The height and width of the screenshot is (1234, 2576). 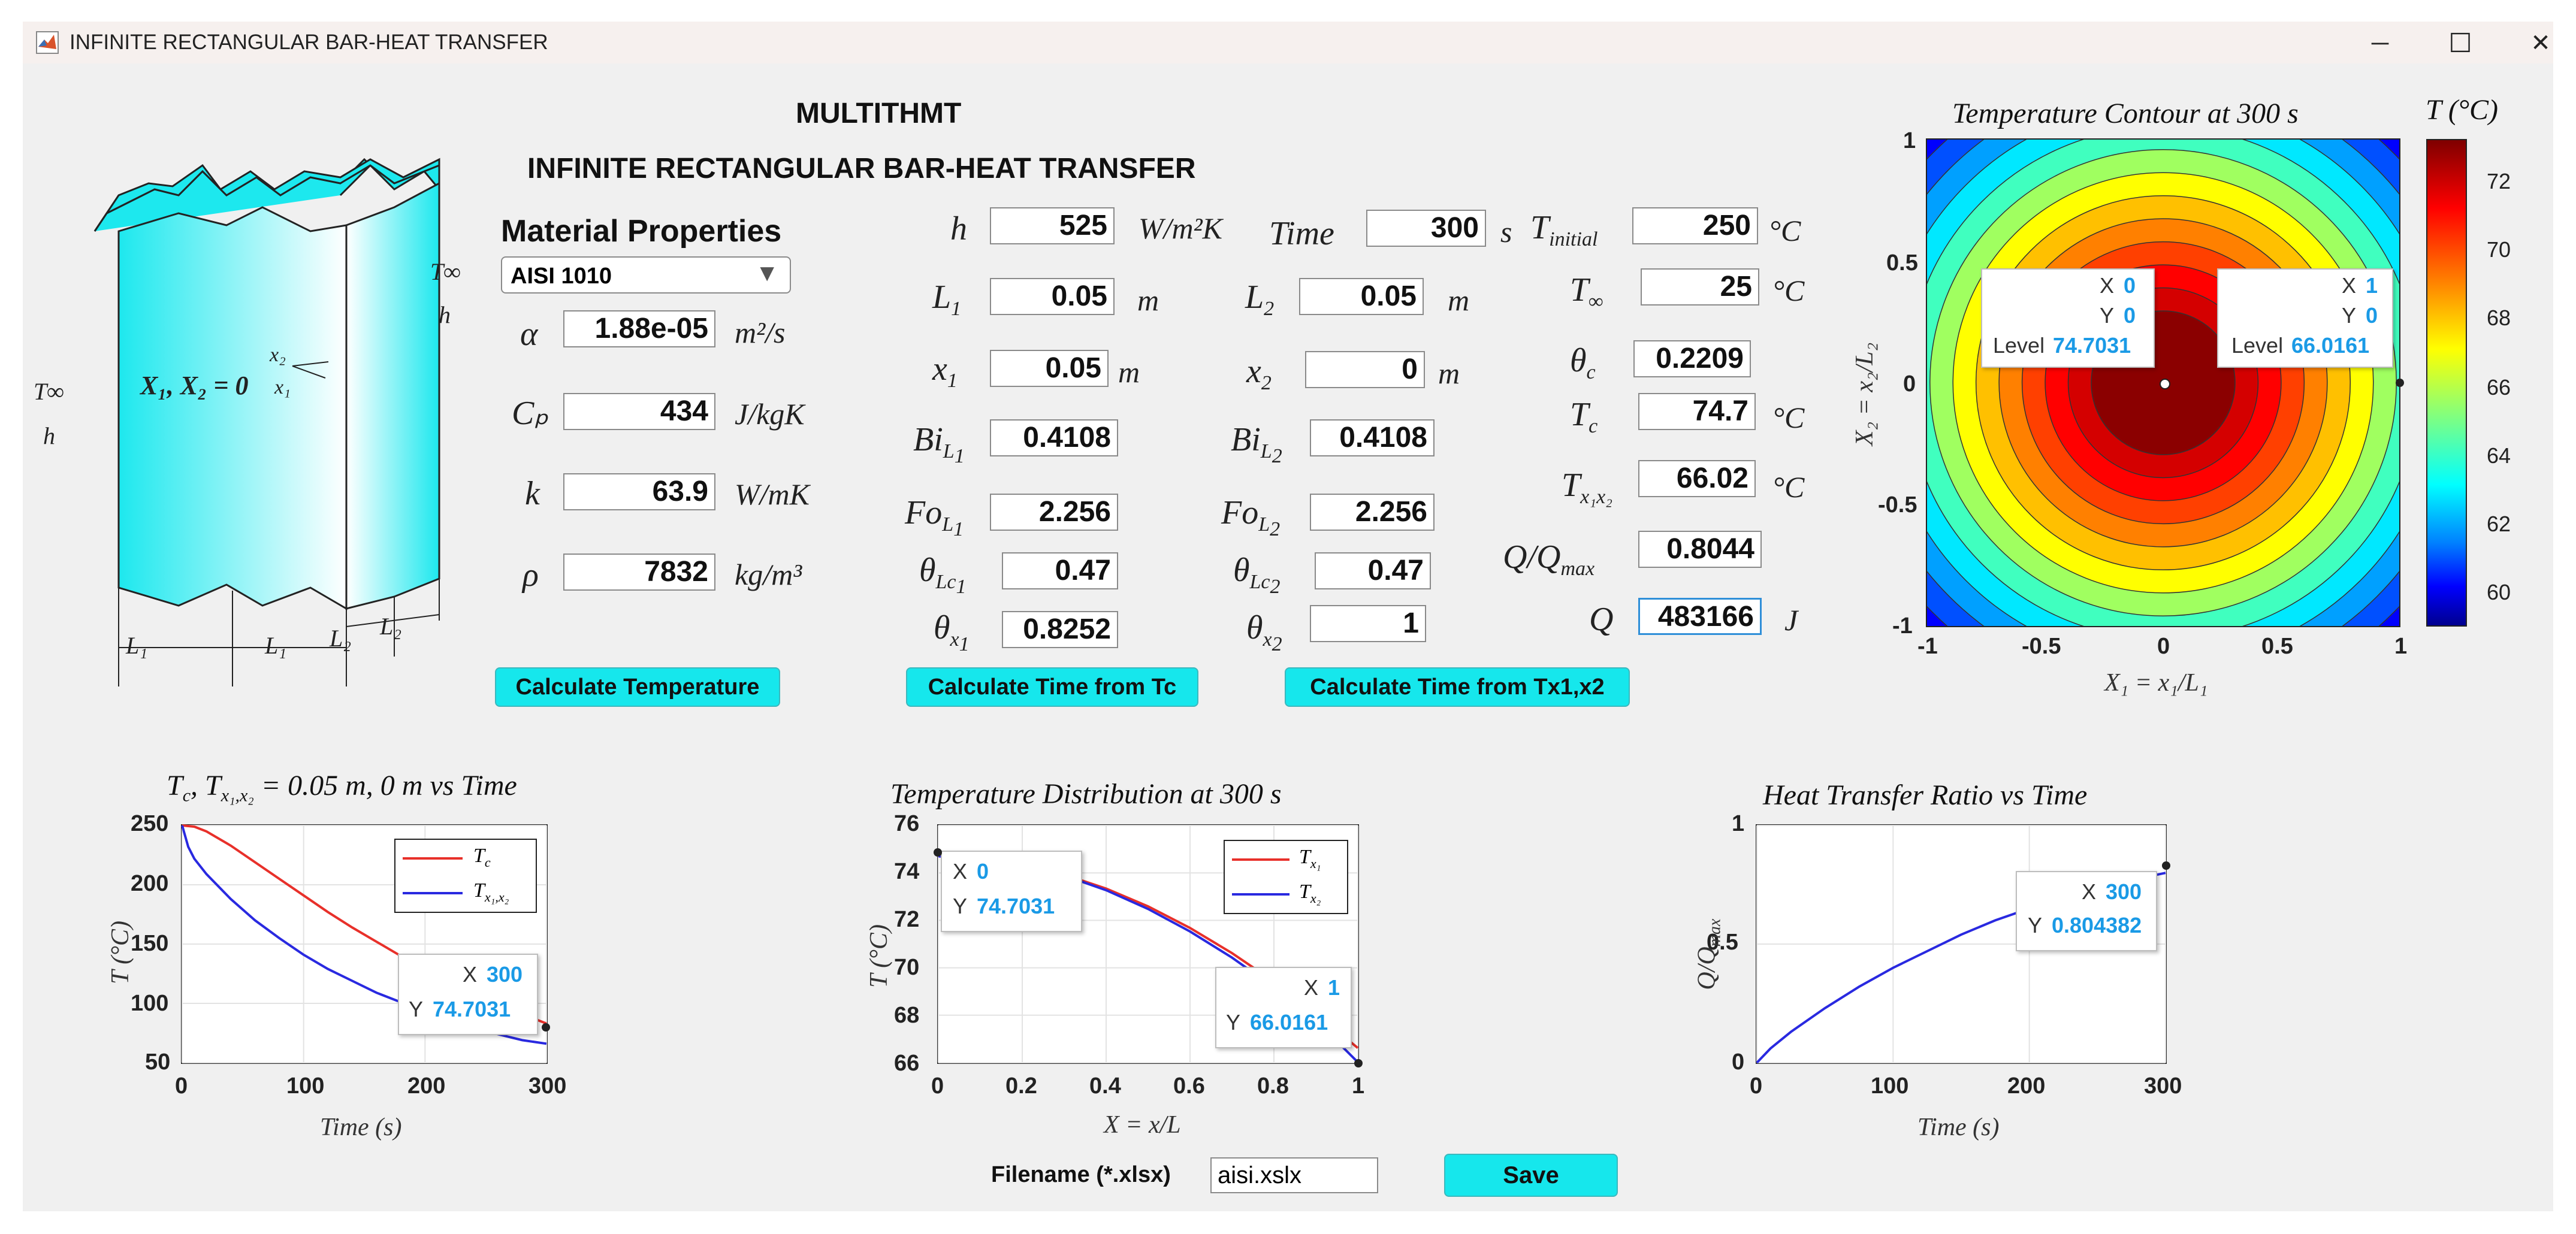 What do you see at coordinates (943, 575) in the screenshot?
I see `thetaLc1-label: θLc1` at bounding box center [943, 575].